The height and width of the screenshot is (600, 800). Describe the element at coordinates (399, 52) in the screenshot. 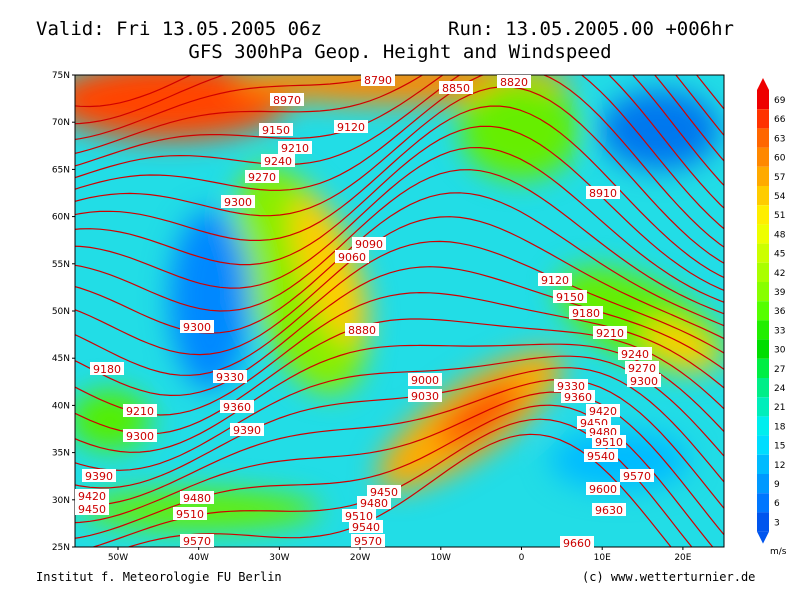

I see `title: GFS 300hPa Geop. Height and Windspeed` at that location.